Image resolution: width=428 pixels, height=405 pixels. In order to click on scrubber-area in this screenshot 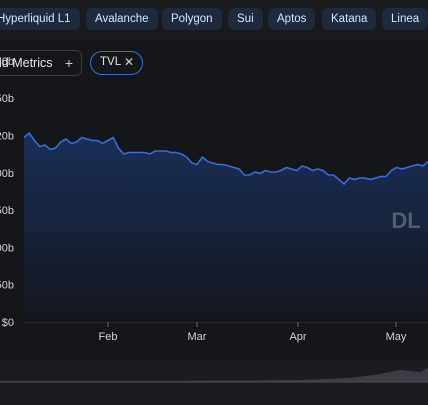, I will do `click(214, 375)`.